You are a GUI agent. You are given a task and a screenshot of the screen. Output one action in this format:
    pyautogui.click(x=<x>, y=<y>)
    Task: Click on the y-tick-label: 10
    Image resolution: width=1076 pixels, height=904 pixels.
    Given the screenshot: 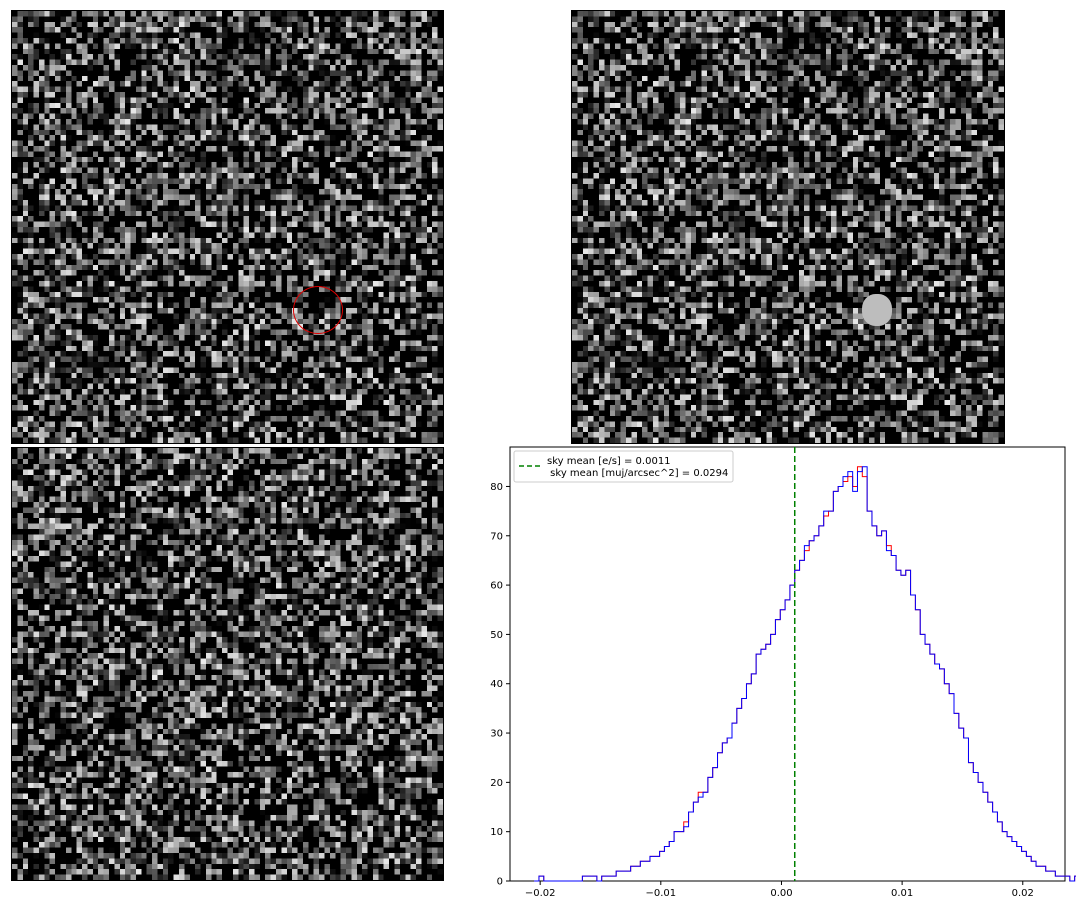 What is the action you would take?
    pyautogui.click(x=496, y=832)
    